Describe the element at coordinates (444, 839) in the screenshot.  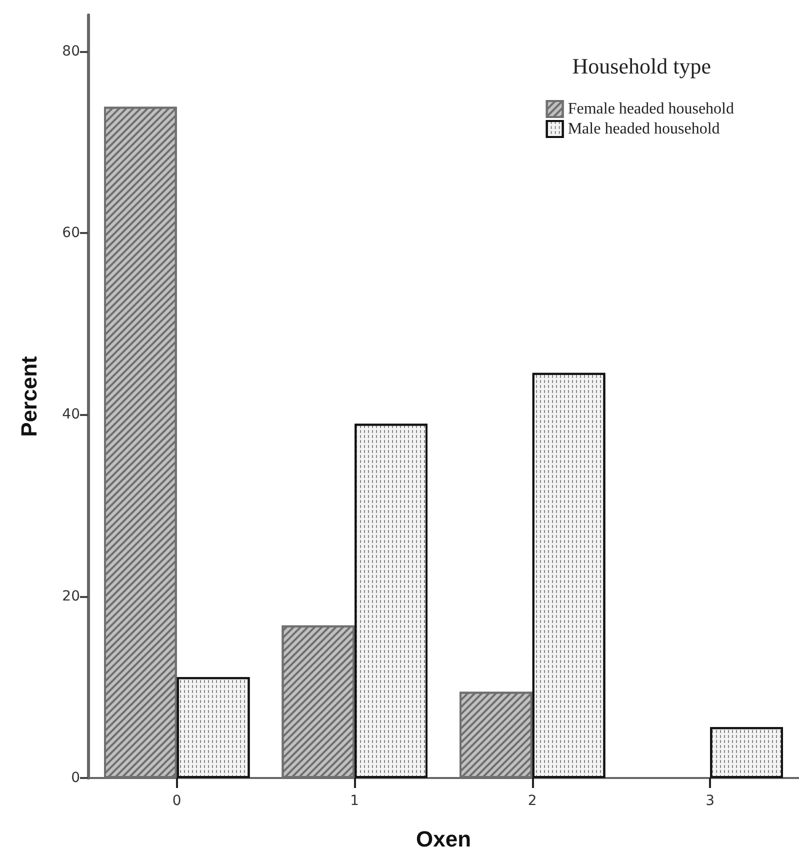
I see `x-axis-title: Oxen` at that location.